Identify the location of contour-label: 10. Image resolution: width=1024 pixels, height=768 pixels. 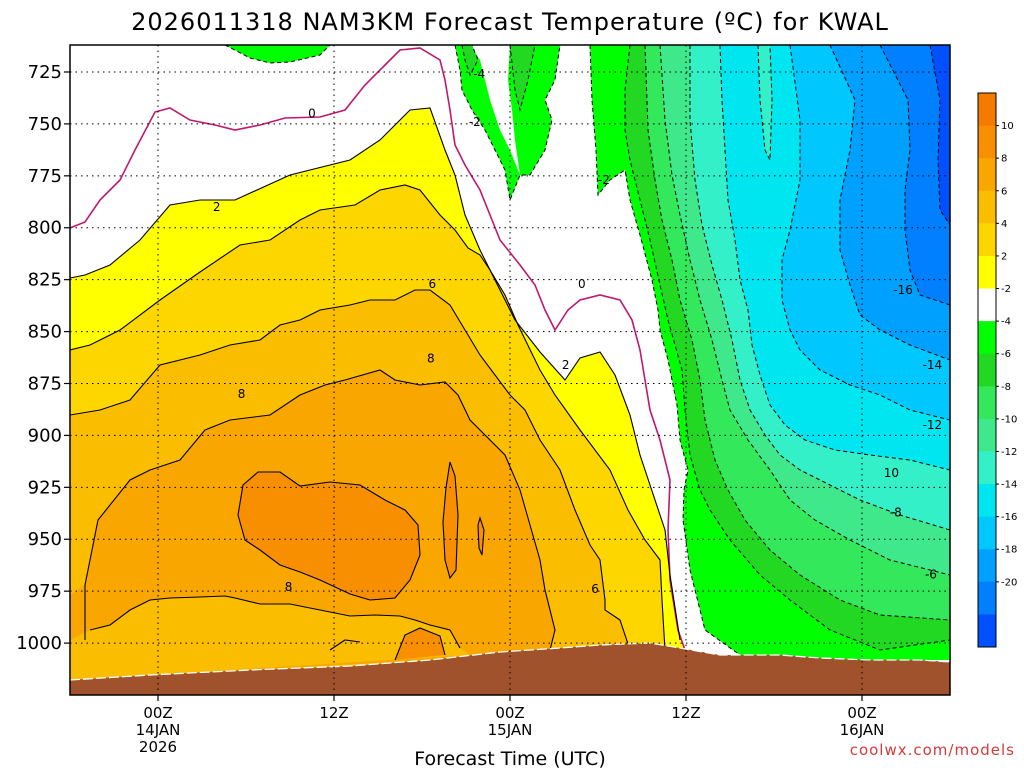
(891, 473).